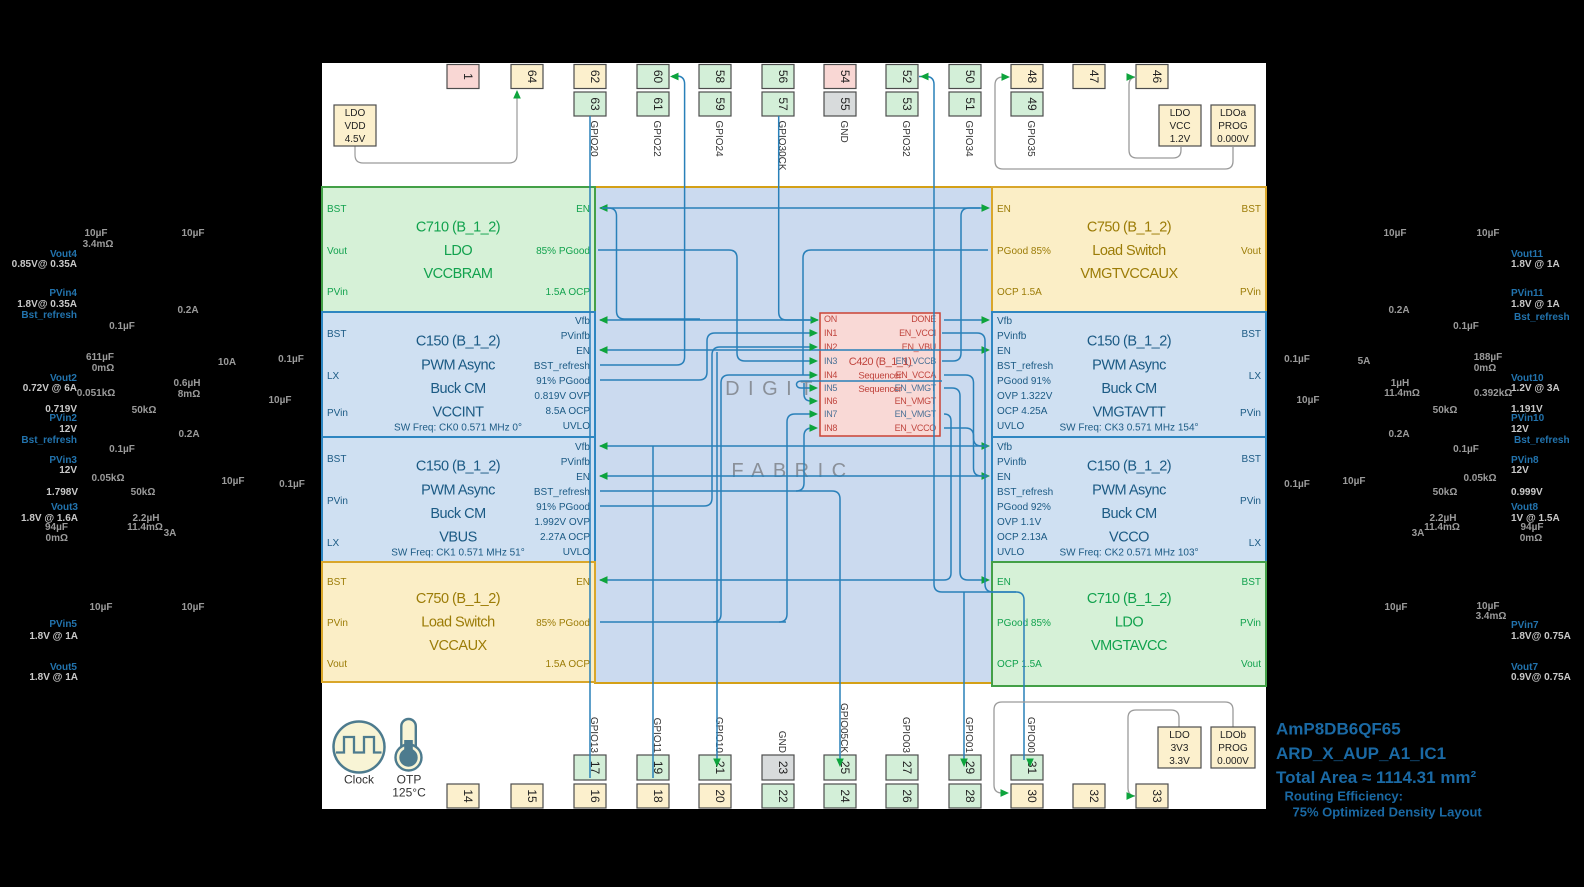 This screenshot has height=887, width=1584. What do you see at coordinates (916, 414) in the screenshot?
I see `svg-text: EN_VMGT` at bounding box center [916, 414].